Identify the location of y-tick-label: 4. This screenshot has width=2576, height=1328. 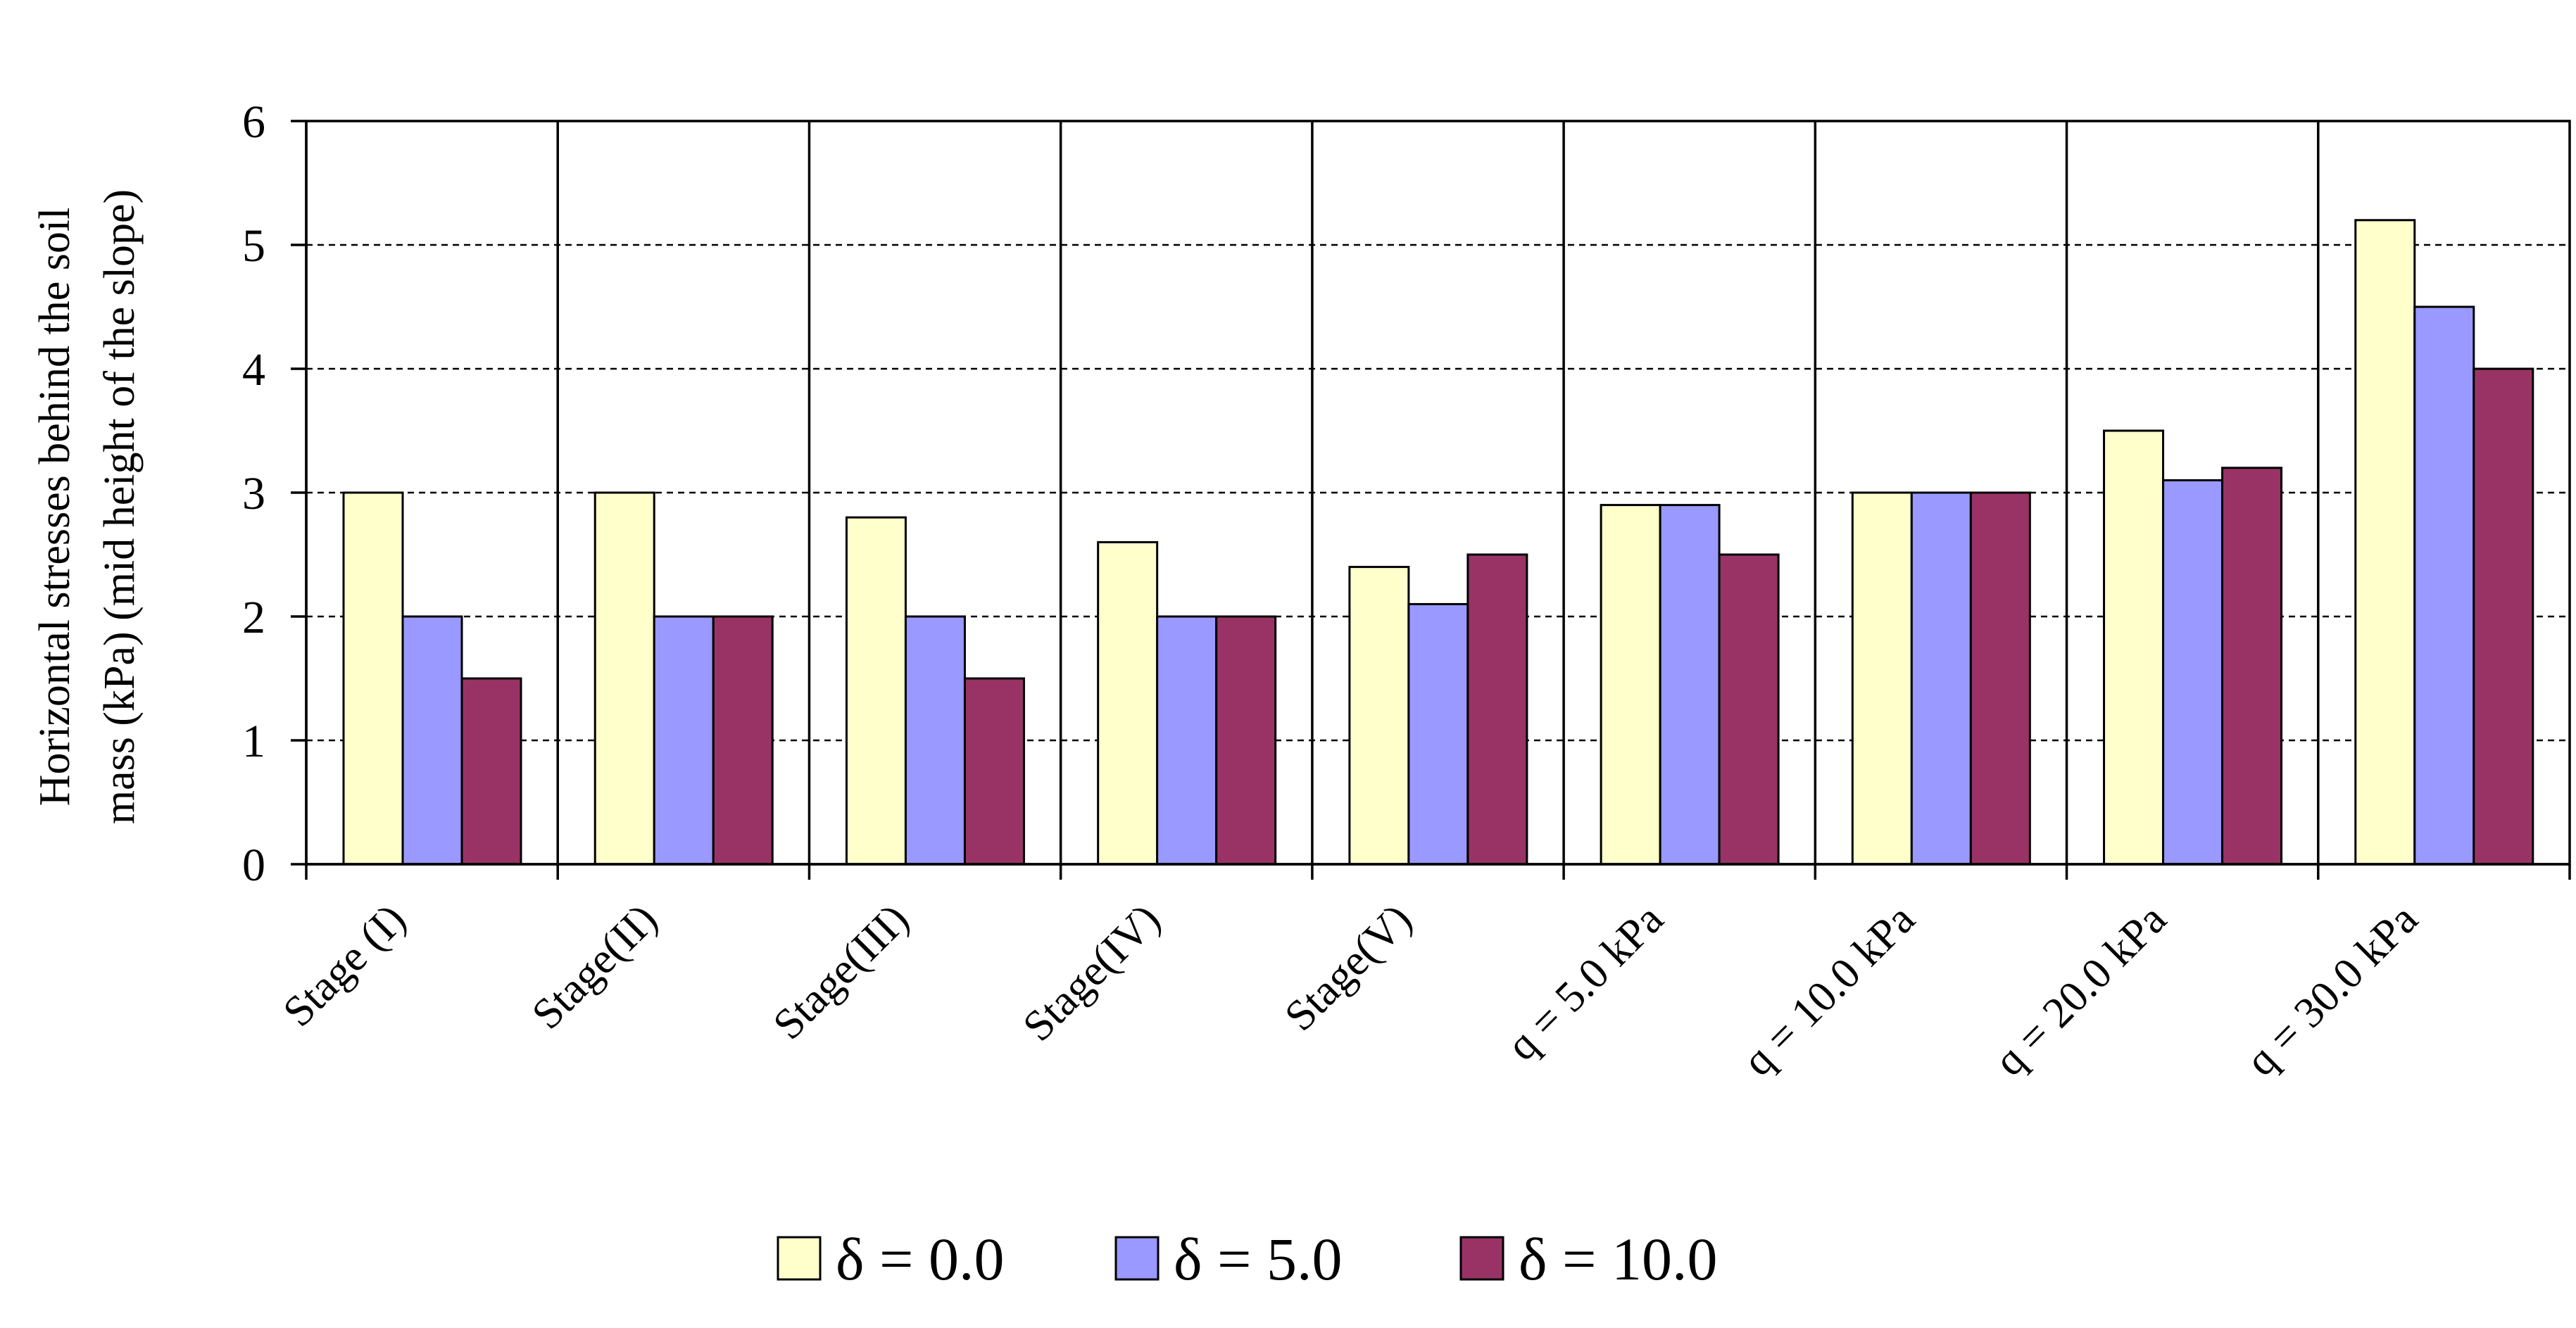
(253, 370).